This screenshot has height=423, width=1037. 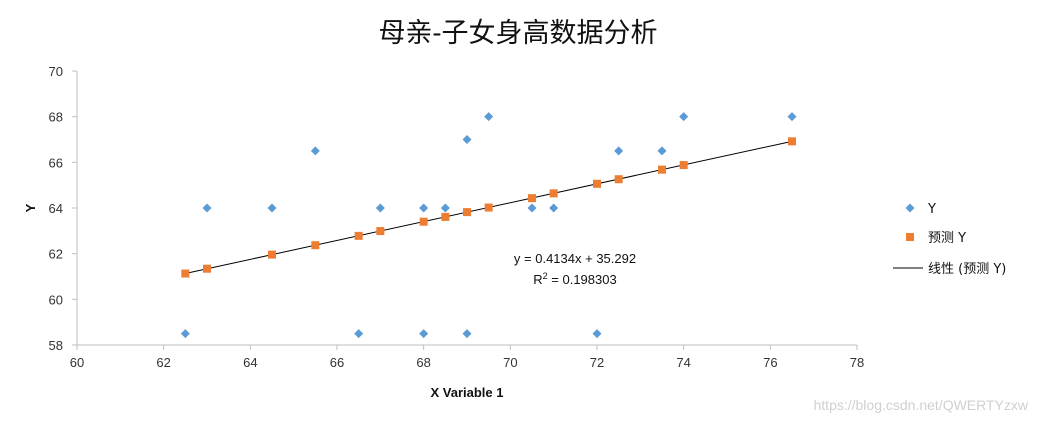 I want to click on y-tick-label: 68, so click(x=56, y=117).